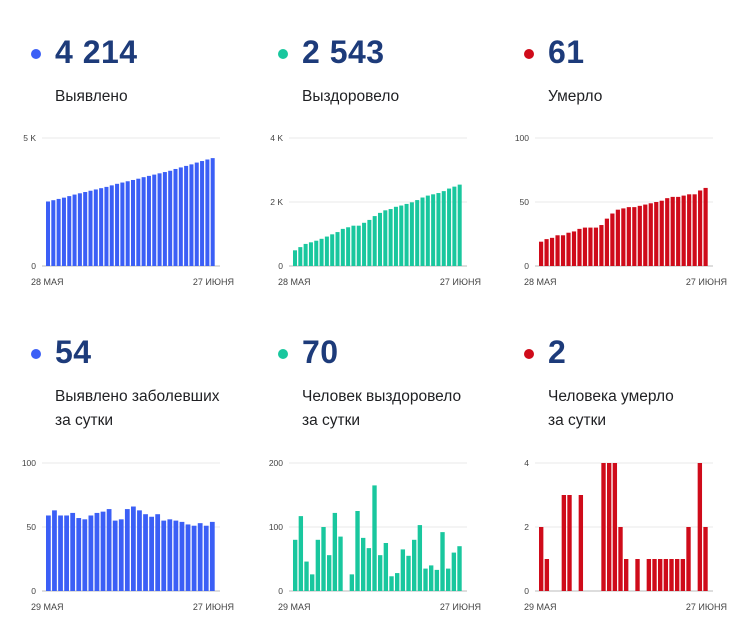 Image resolution: width=753 pixels, height=621 pixels. I want to click on stat-value: 61, so click(566, 52).